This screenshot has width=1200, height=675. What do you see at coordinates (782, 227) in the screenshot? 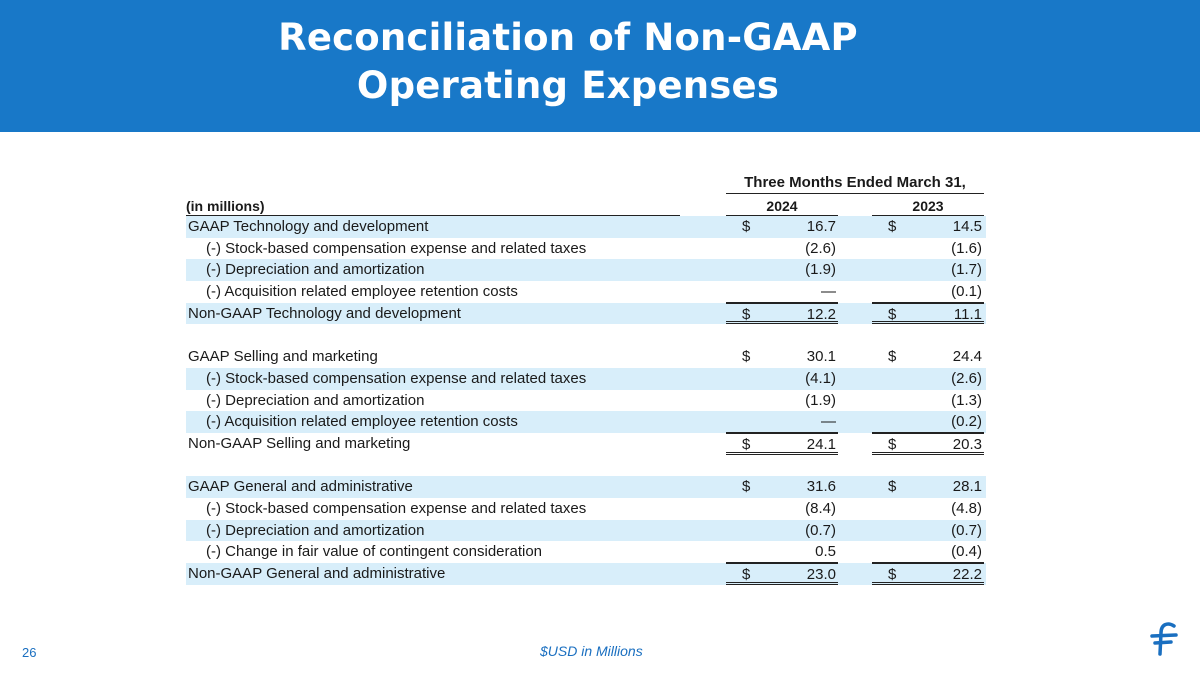
I see `value-cell-v2024: $16.7` at bounding box center [782, 227].